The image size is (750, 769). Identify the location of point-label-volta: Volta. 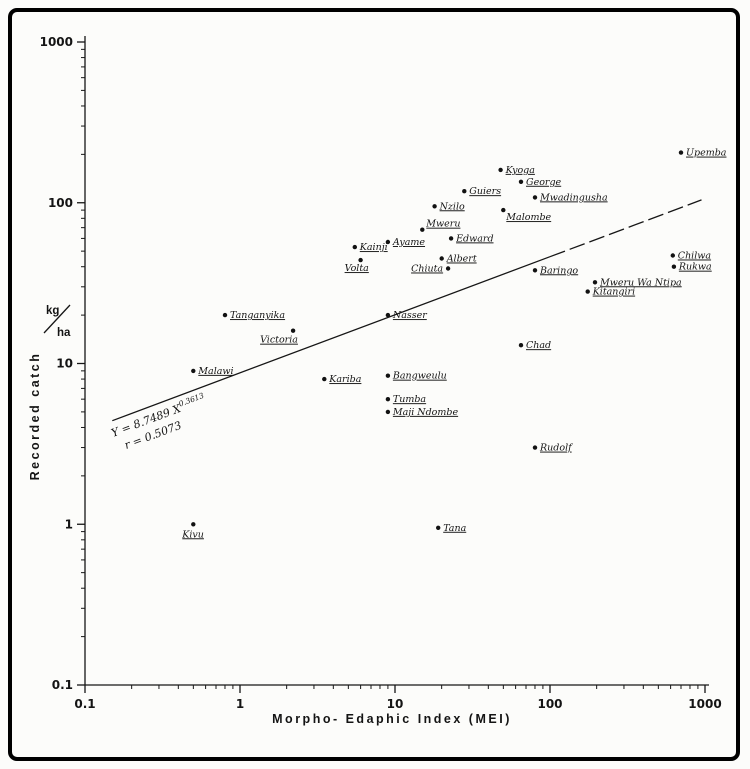
(357, 268).